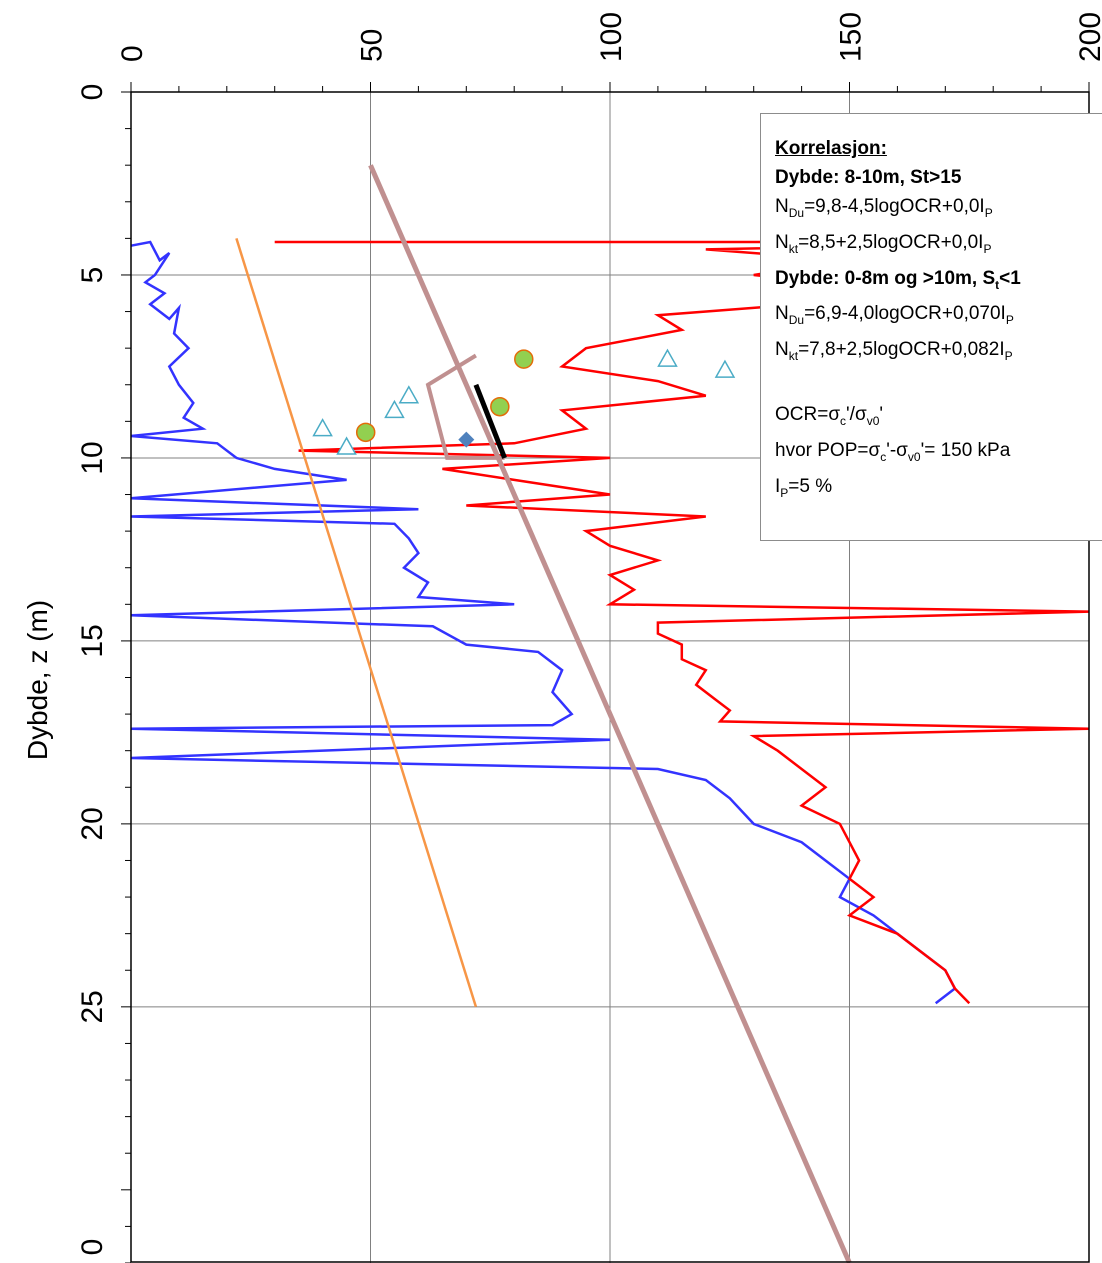 The width and height of the screenshot is (1102, 1263). Describe the element at coordinates (894, 315) in the screenshot. I see `legend-eq-ndu-2: NDu=6,9-4,0logOCR+0,070IP` at that location.